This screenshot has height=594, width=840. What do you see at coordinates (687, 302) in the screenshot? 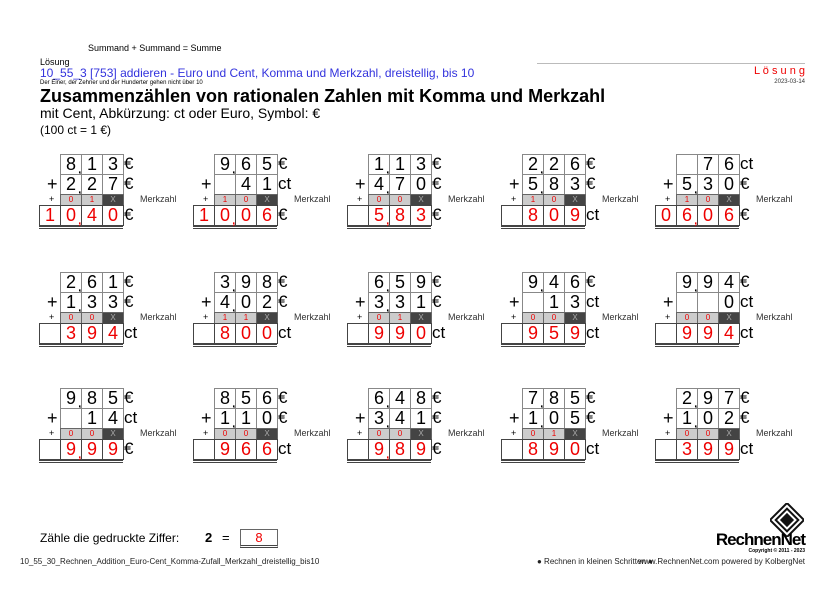
I see `second-summand-digit` at bounding box center [687, 302].